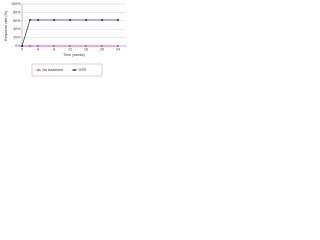 This screenshot has height=240, width=320. Describe the element at coordinates (102, 49) in the screenshot. I see `x-tick-label: 20` at that location.